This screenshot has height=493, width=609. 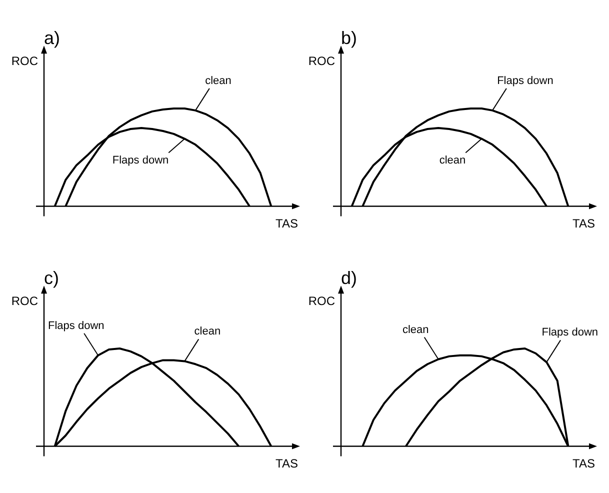 I want to click on chart-title: b), so click(x=349, y=38).